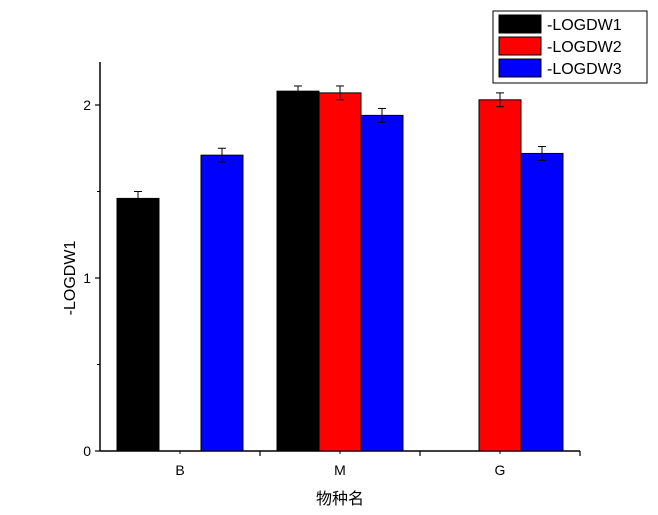  I want to click on x-tick-label: G, so click(500, 470).